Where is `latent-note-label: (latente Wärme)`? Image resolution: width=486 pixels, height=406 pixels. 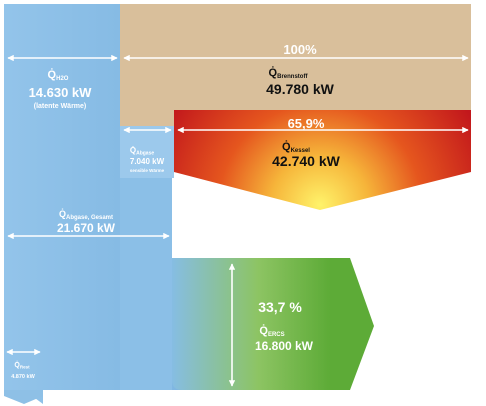
latent-note-label: (latente Wärme) is located at coordinates (60, 106).